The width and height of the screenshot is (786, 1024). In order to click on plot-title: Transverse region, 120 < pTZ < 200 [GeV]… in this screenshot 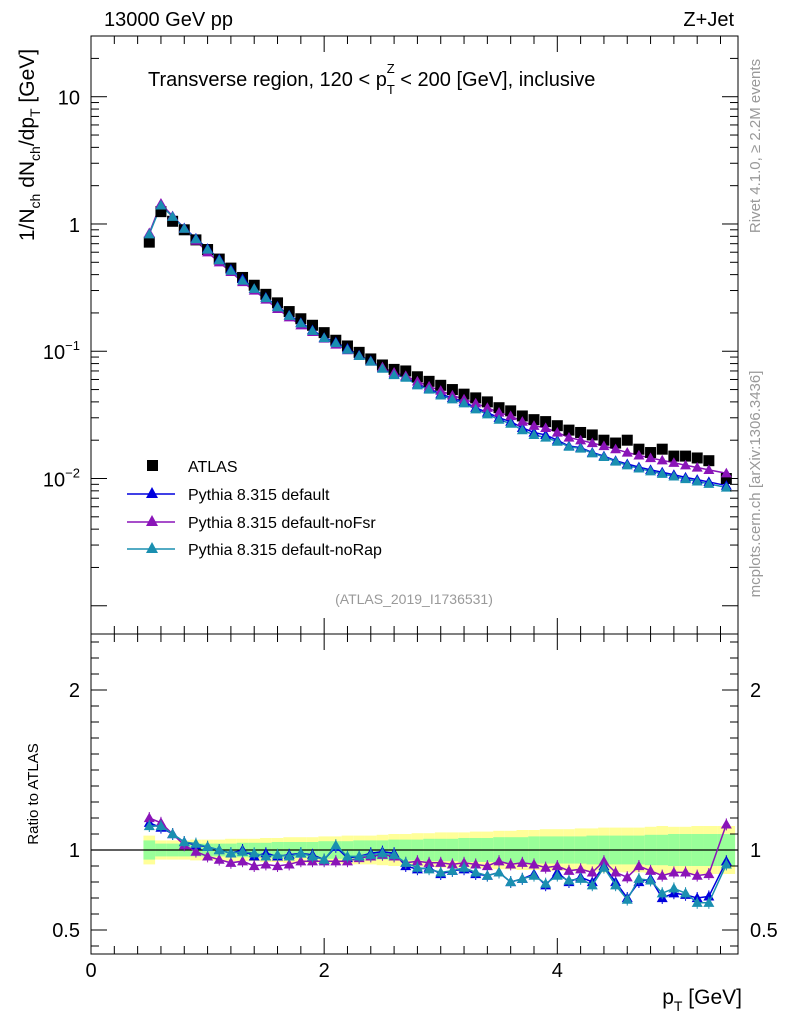, I will do `click(371, 79)`.